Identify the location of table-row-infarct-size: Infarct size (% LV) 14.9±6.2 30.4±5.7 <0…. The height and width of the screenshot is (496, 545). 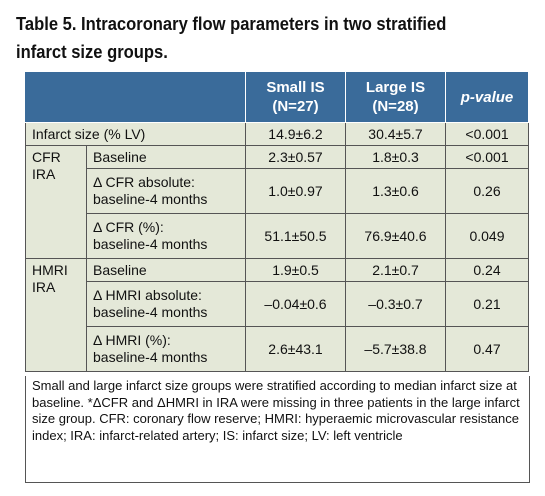
(277, 134).